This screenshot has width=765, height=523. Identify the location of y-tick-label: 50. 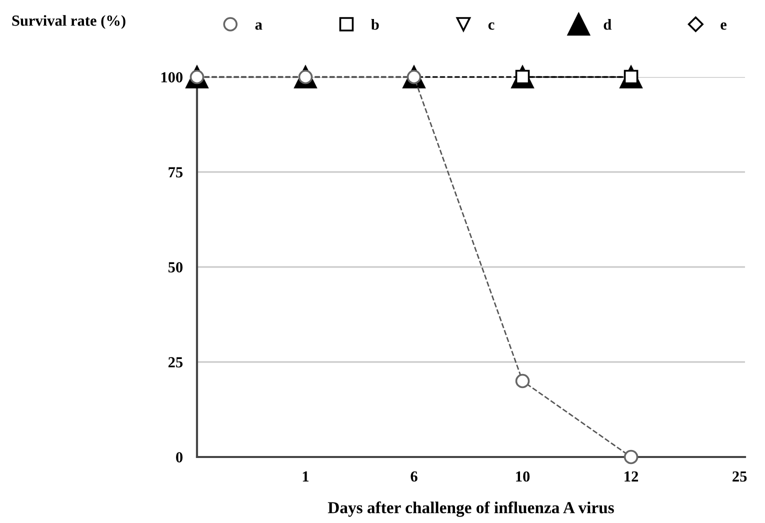
(175, 267).